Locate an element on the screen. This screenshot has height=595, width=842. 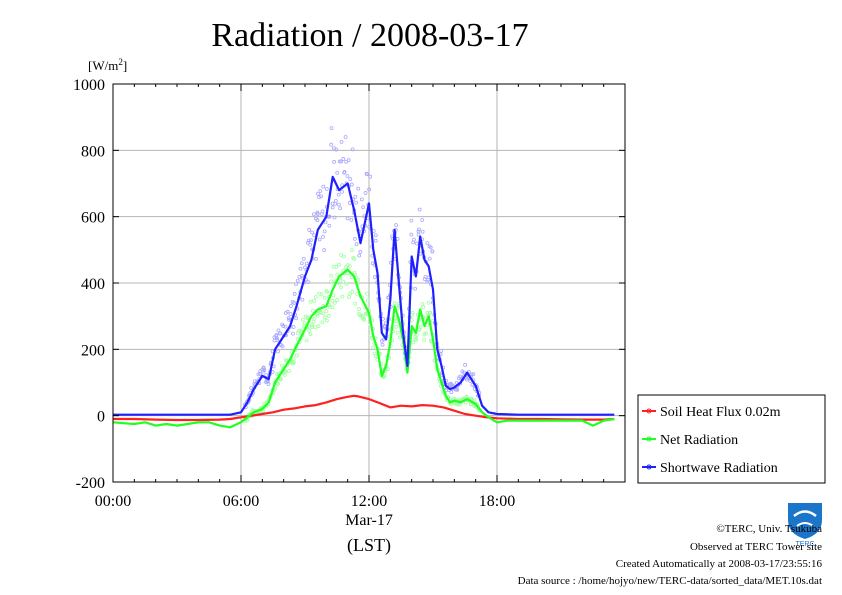
y-tick-label: 800 is located at coordinates (93, 151).